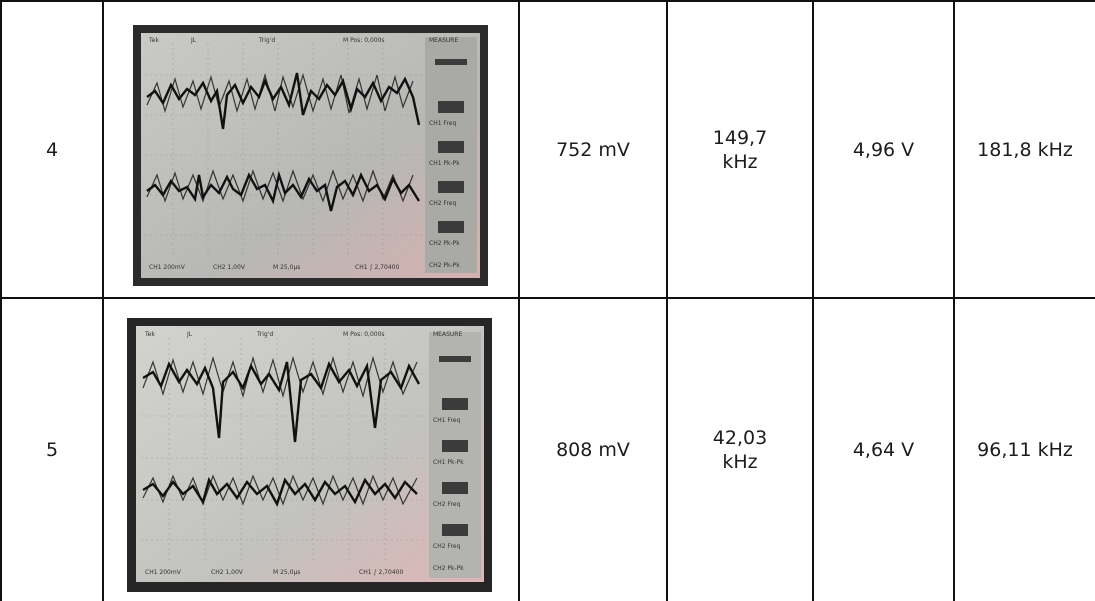 The height and width of the screenshot is (601, 1095). I want to click on voltage-value: 4,96 V, so click(883, 149).